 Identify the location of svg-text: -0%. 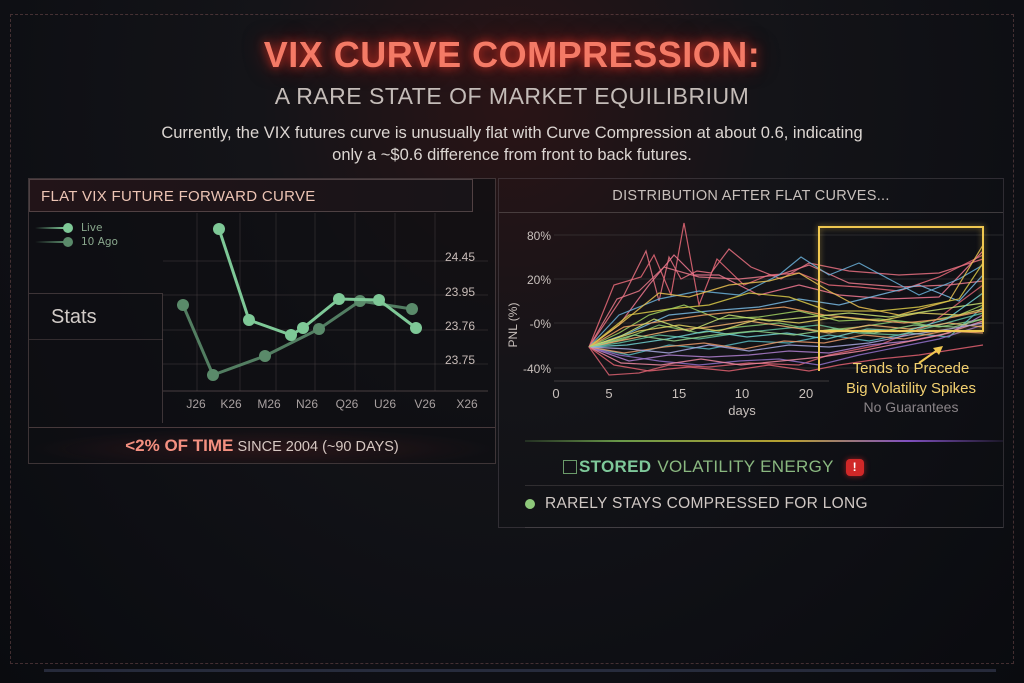
(541, 324).